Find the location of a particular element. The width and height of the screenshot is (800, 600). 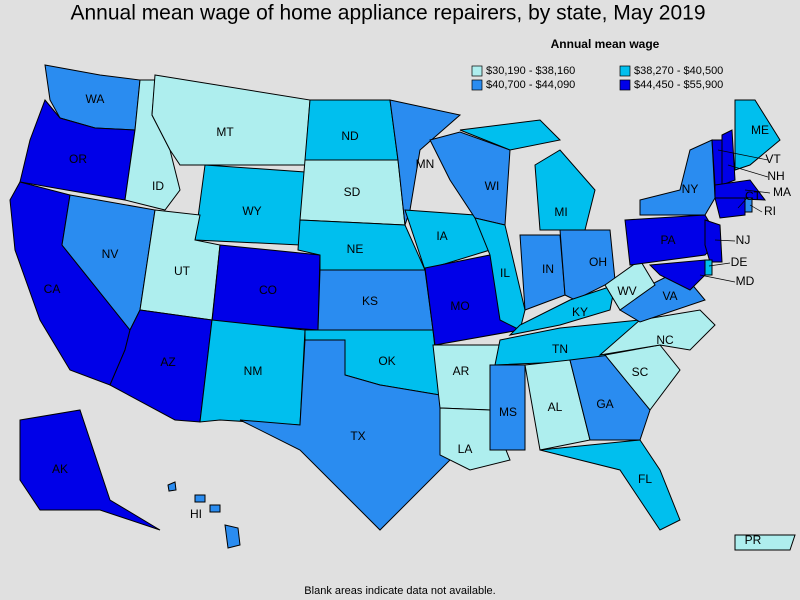

state-label: TX is located at coordinates (357, 436).